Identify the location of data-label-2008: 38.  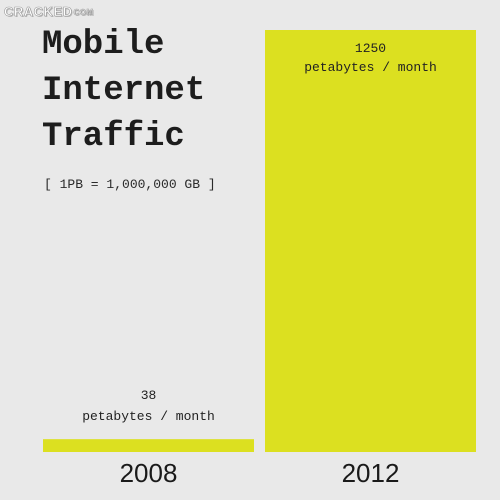
(148, 396).